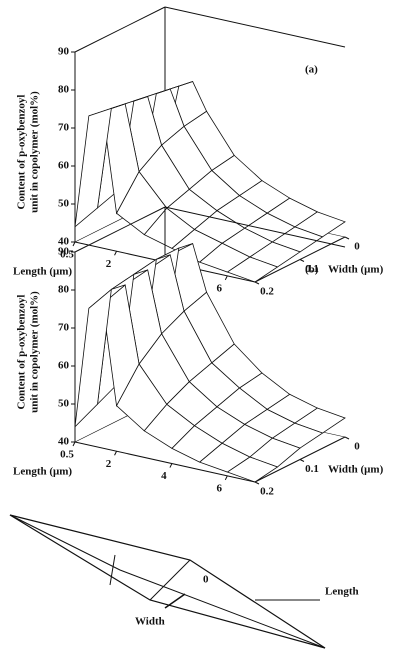 Image resolution: width=412 pixels, height=655 pixels. What do you see at coordinates (175, 601) in the screenshot?
I see `width-pointer` at bounding box center [175, 601].